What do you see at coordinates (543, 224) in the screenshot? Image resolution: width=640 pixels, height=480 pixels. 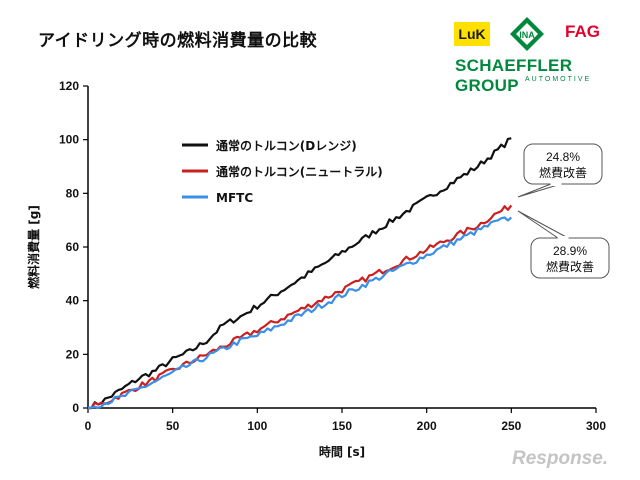 I see `callout-pointer` at bounding box center [543, 224].